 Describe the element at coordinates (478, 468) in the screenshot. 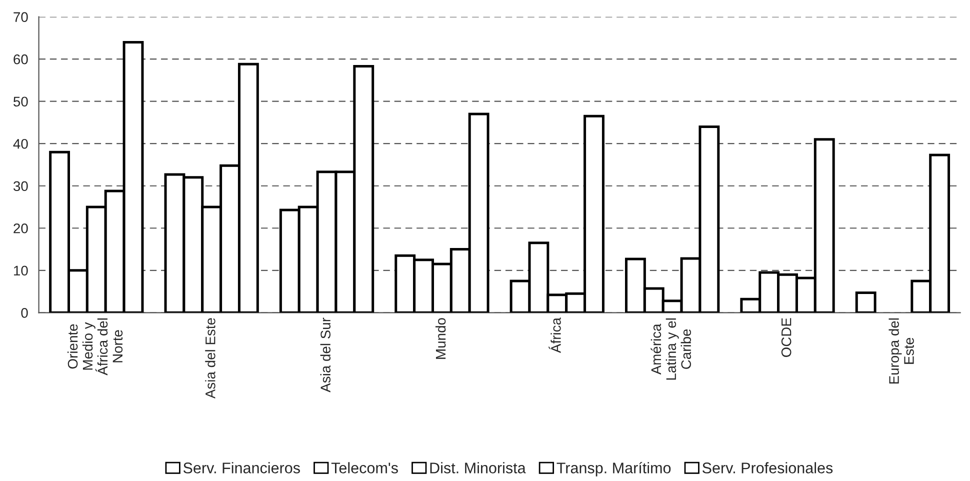

I see `legend-label: Dist. Minorista` at that location.